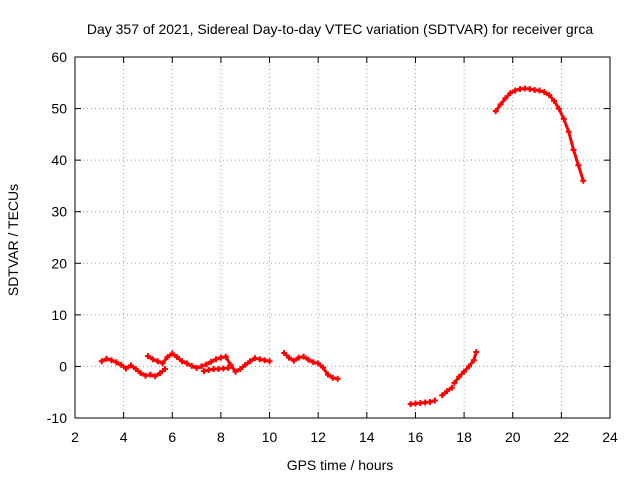 This screenshot has height=480, width=640. I want to click on y-tick-label: -10, so click(57, 418).